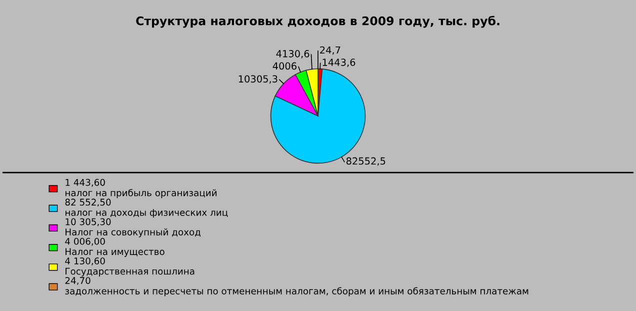  Describe the element at coordinates (339, 62) in the screenshot. I see `data-label: 1443,6` at that location.